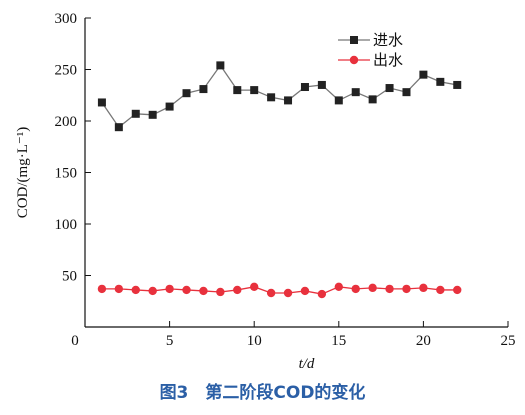 The height and width of the screenshot is (415, 525). What do you see at coordinates (75, 341) in the screenshot?
I see `x-tick-label: 0` at bounding box center [75, 341].